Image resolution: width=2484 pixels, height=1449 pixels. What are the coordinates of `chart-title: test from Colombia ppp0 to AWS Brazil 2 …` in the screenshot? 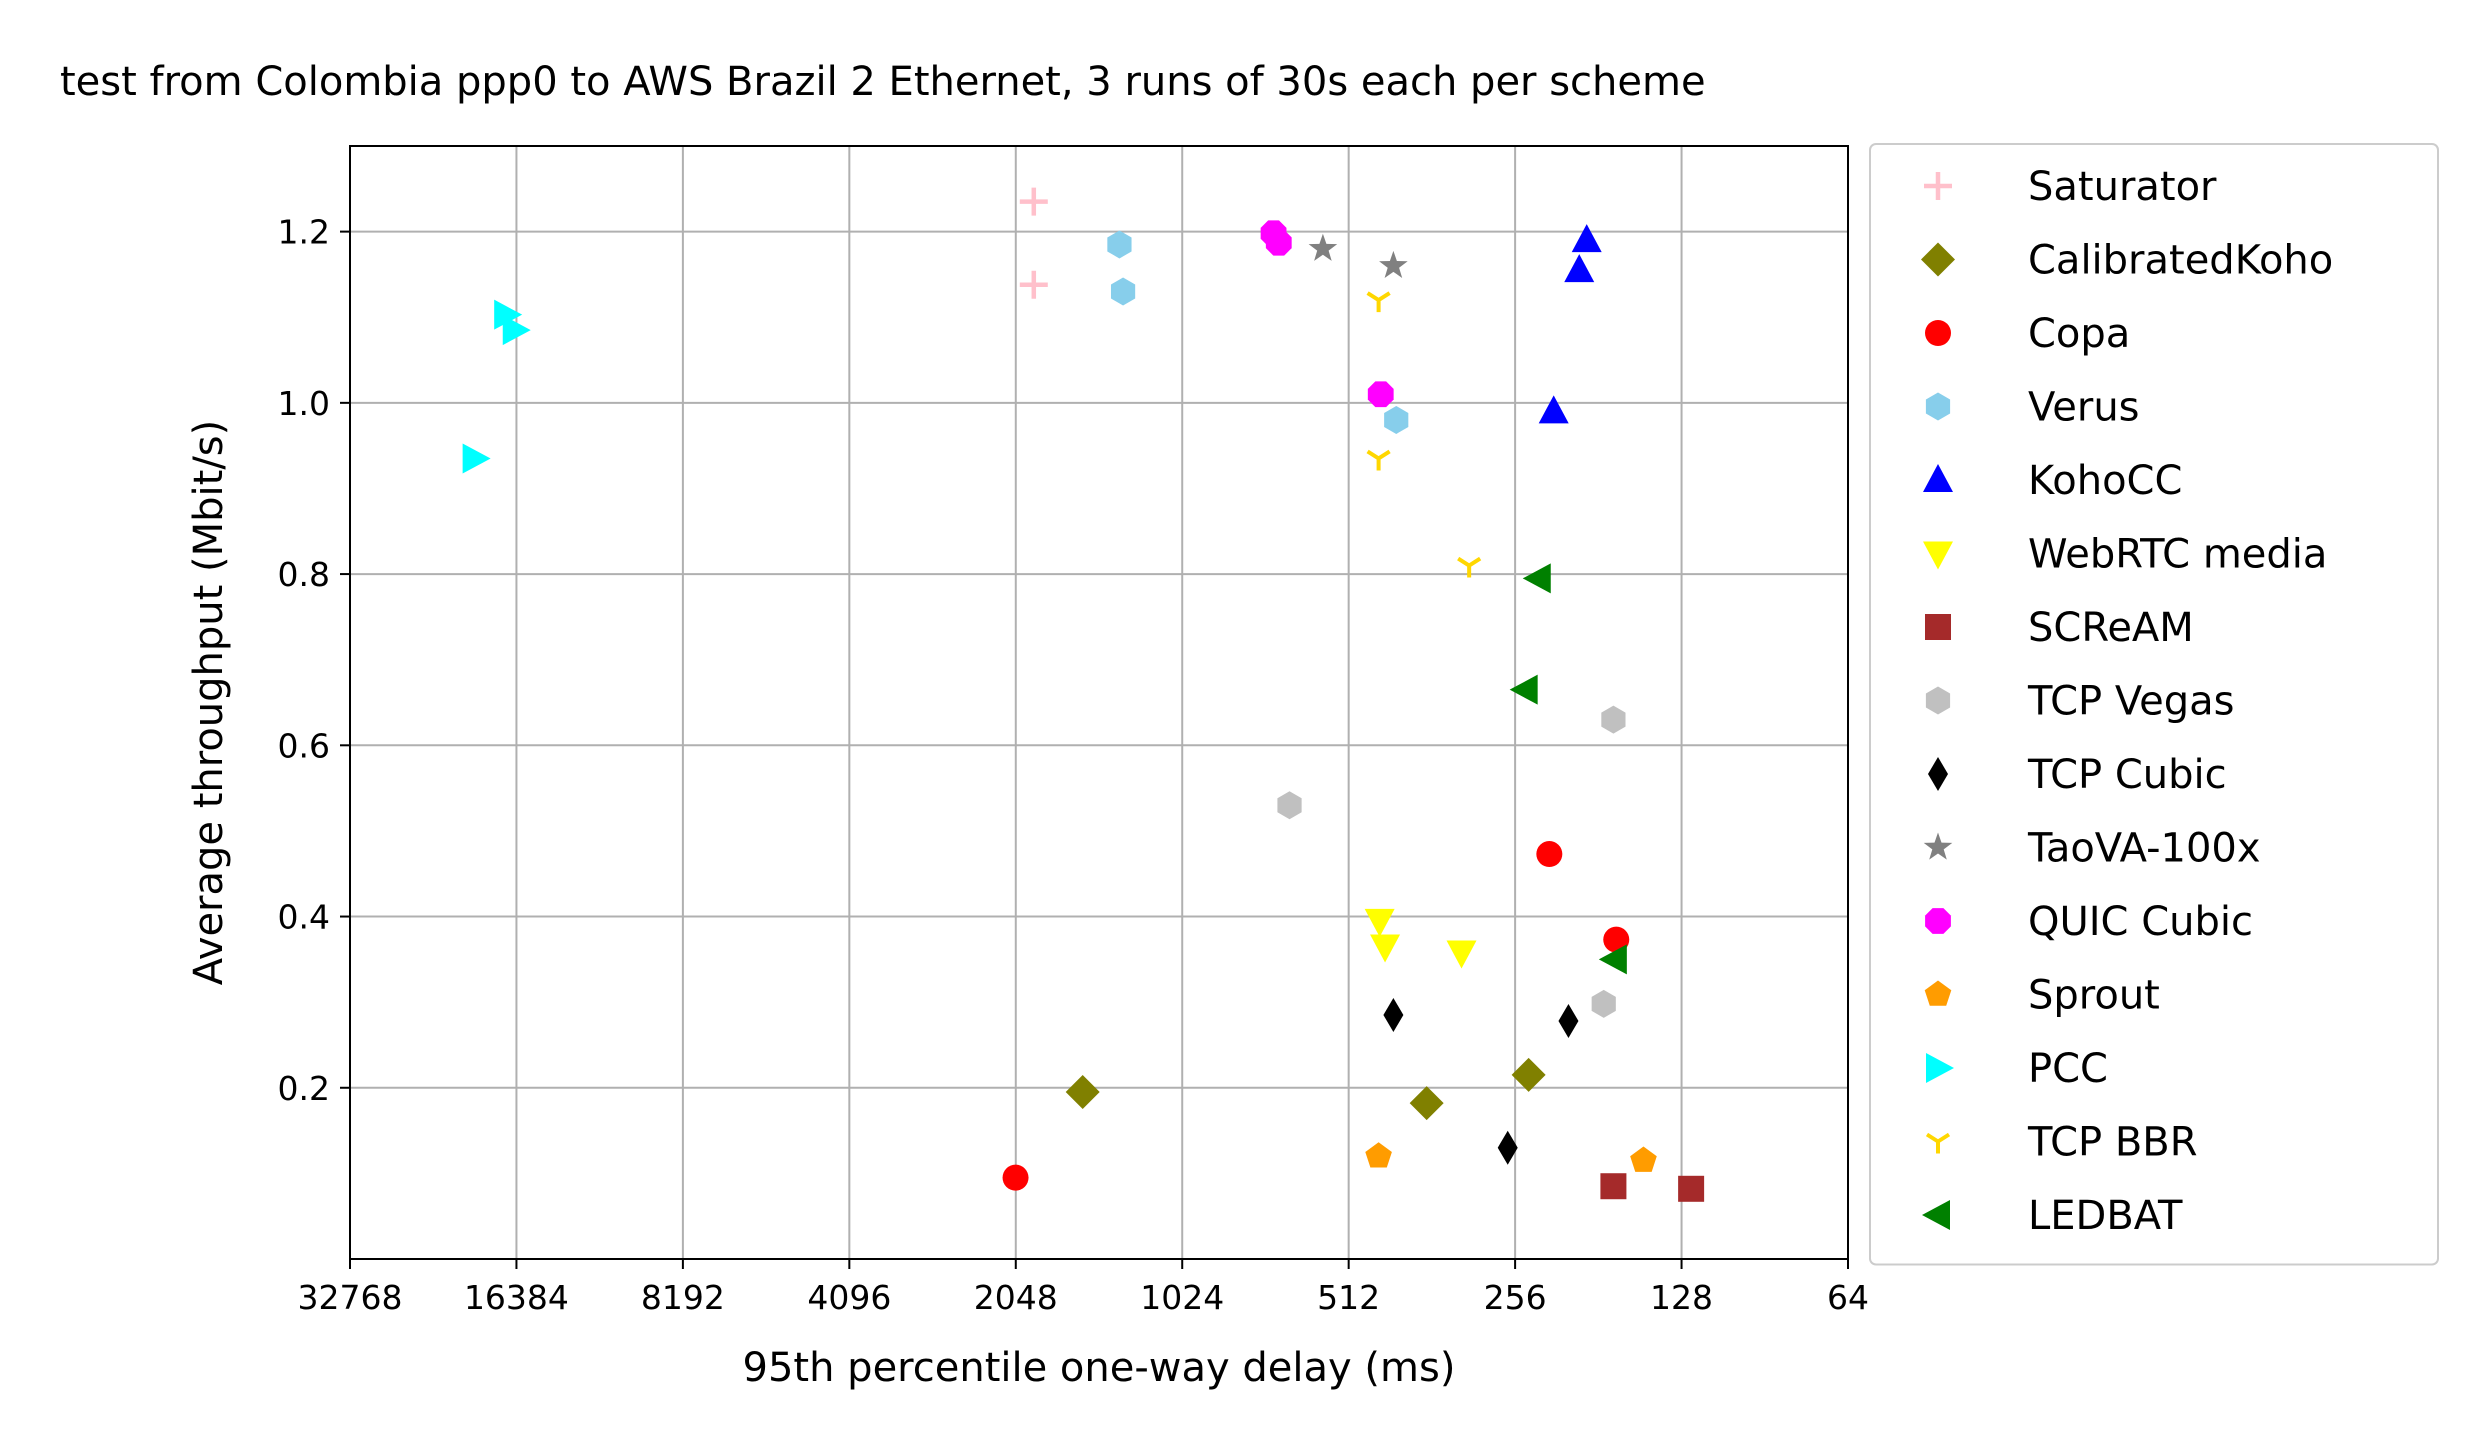 It's located at (883, 82).